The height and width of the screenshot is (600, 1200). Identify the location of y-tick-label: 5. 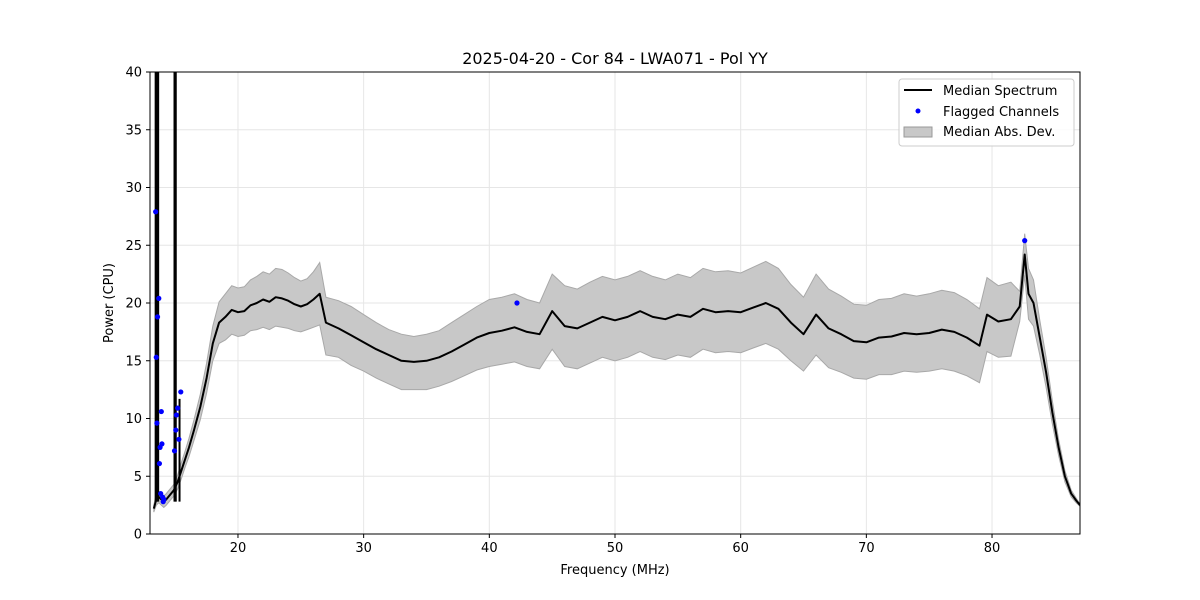
(138, 477).